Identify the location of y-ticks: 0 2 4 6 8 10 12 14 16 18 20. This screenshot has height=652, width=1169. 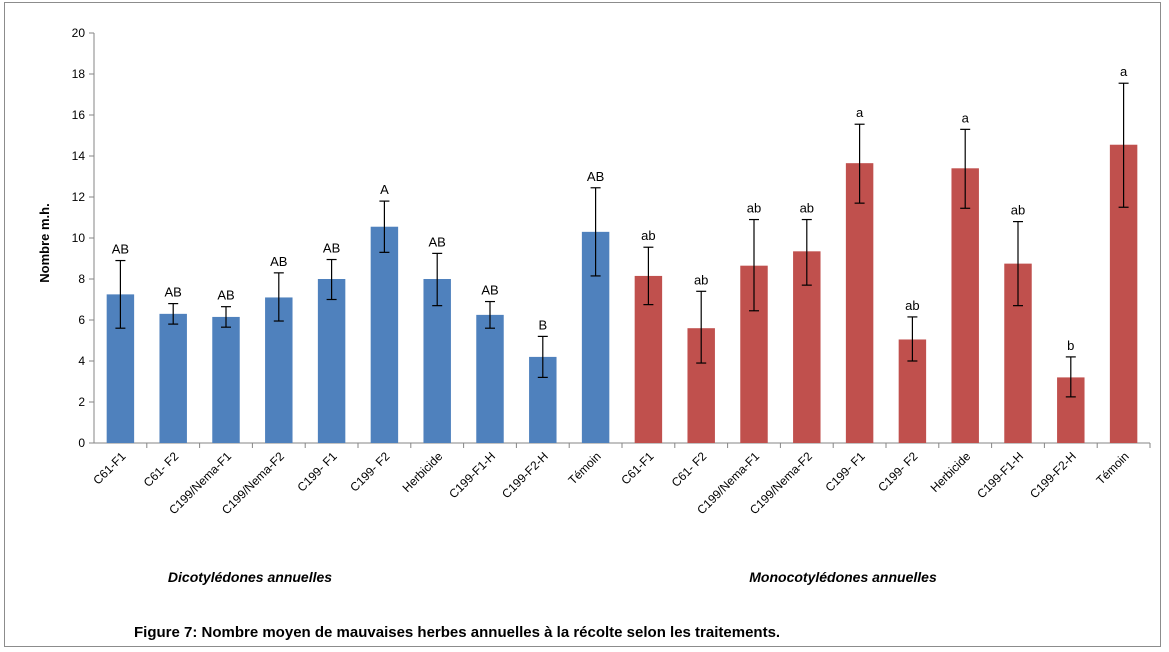
(83, 238).